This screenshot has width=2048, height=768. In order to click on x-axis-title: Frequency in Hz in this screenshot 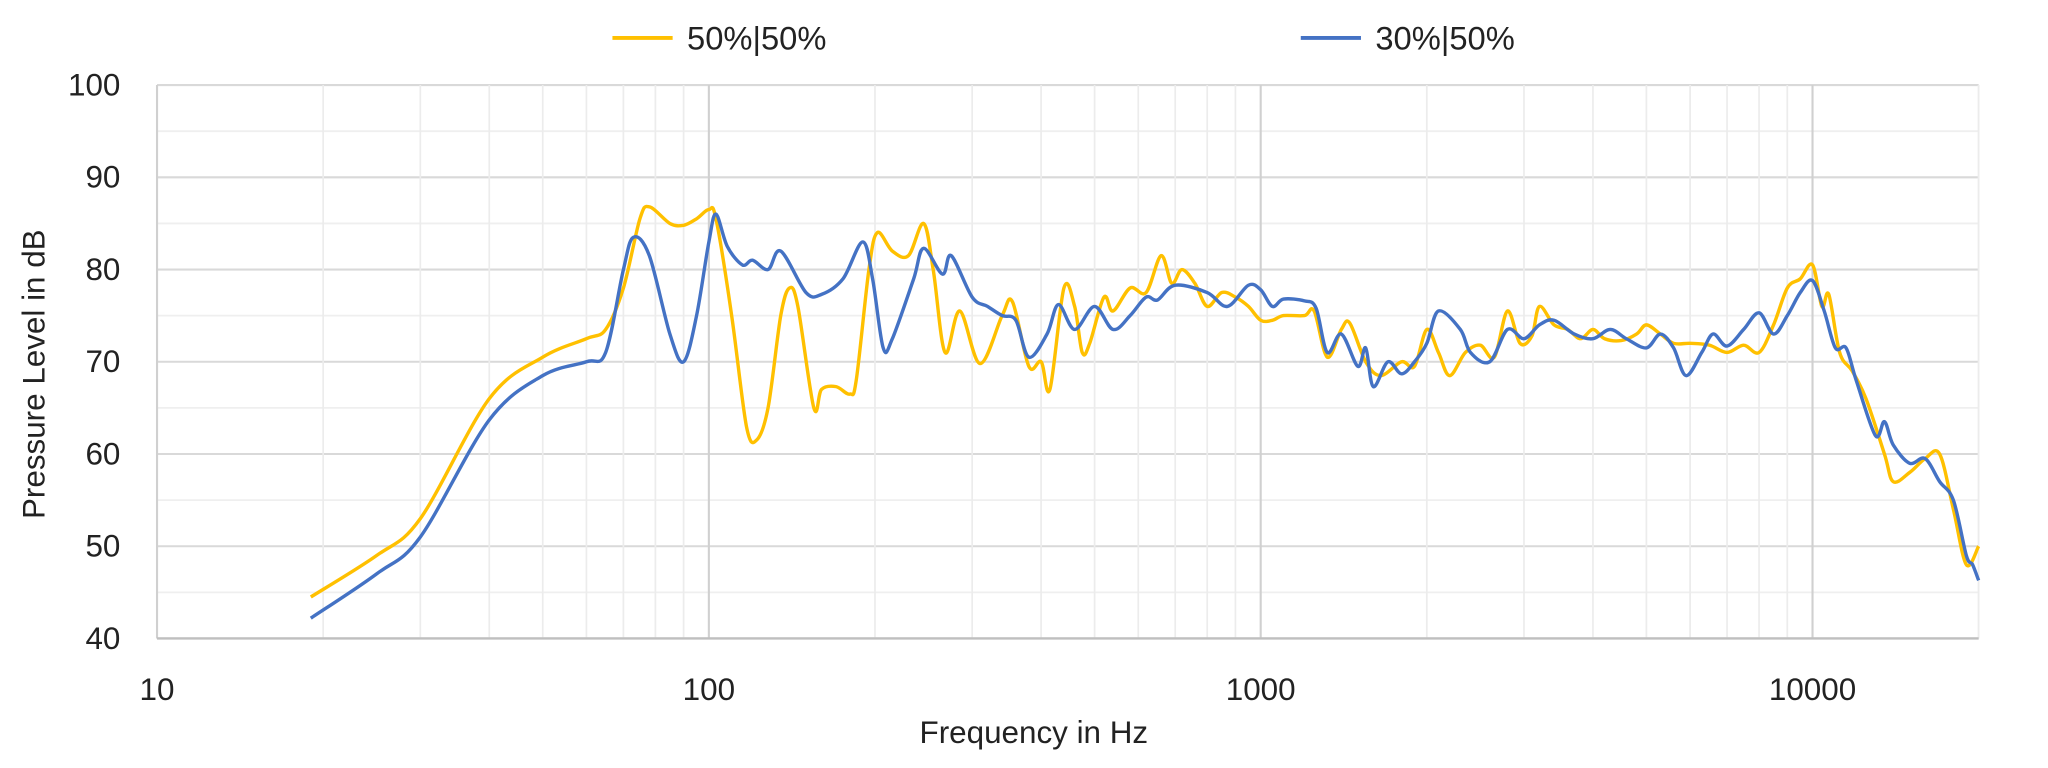, I will do `click(1034, 732)`.